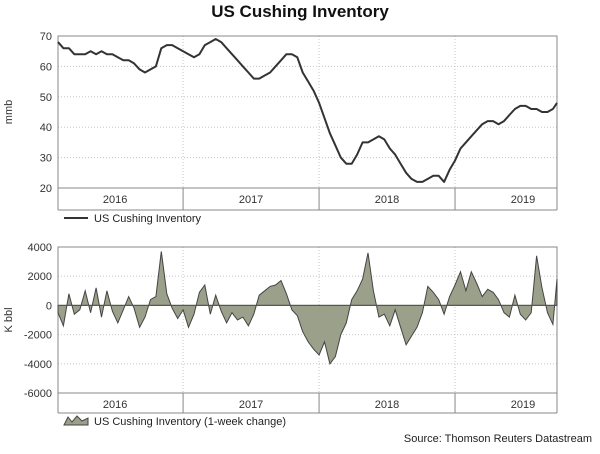 Image resolution: width=600 pixels, height=454 pixels. What do you see at coordinates (38, 365) in the screenshot?
I see `y-tick-label: -4000` at bounding box center [38, 365].